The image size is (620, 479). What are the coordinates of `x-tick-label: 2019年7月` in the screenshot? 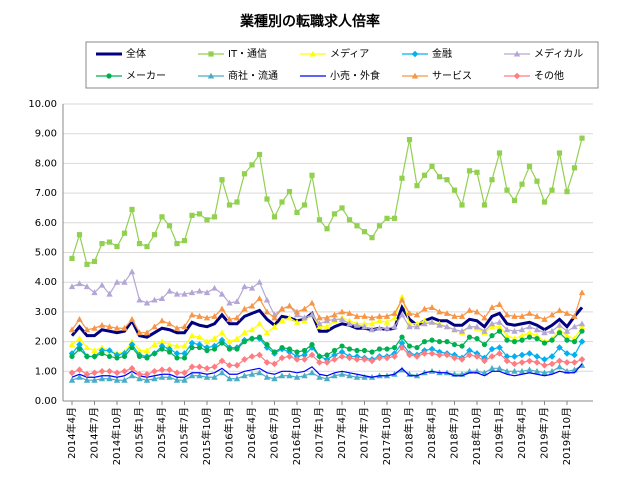 It's located at (544, 433).